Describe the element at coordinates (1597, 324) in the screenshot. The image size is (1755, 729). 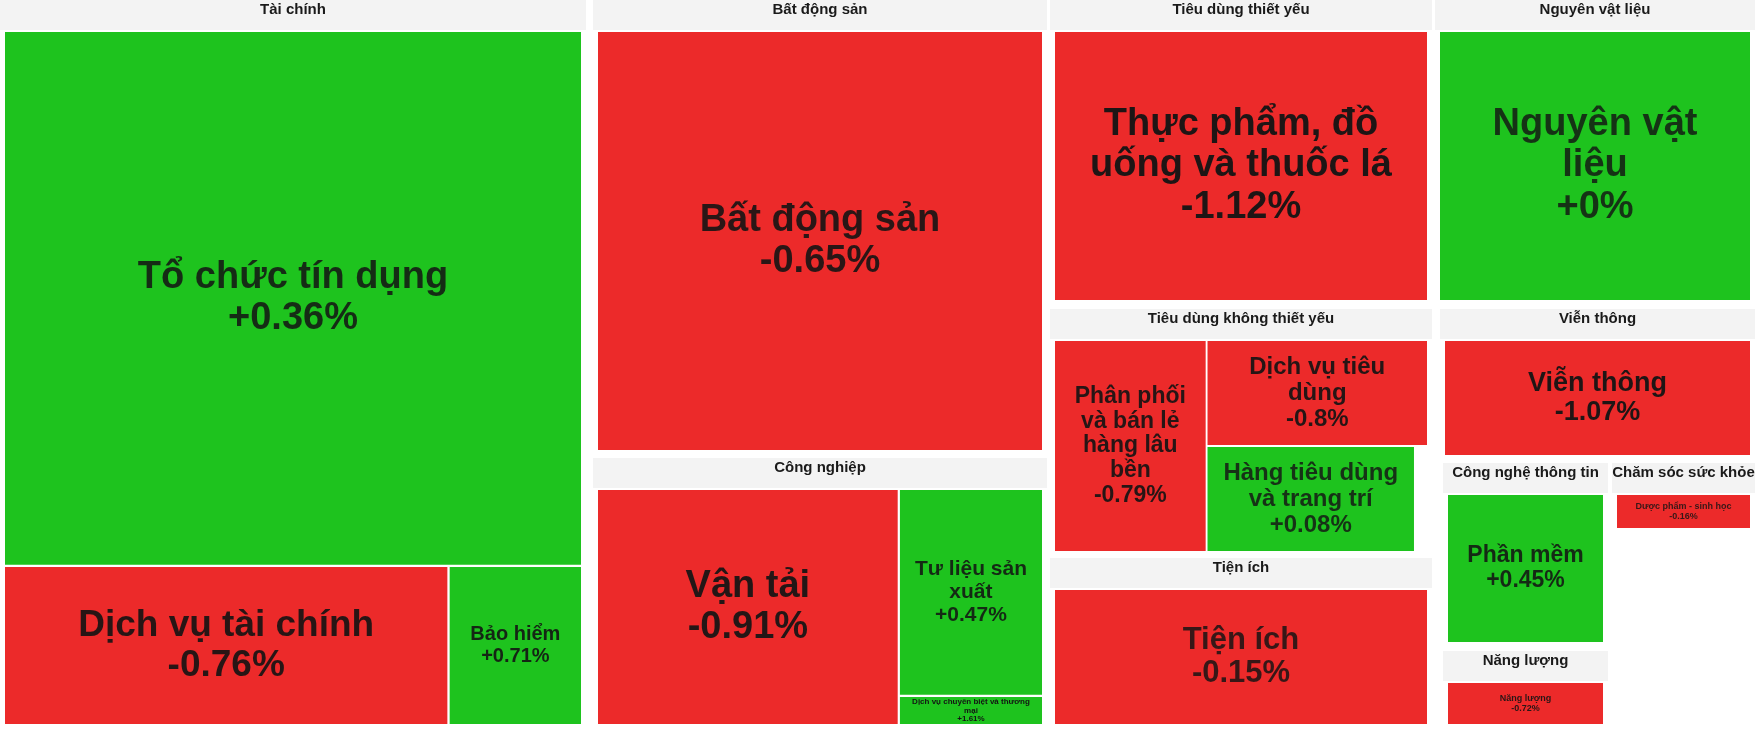
I see `text: Viễn thông` at that location.